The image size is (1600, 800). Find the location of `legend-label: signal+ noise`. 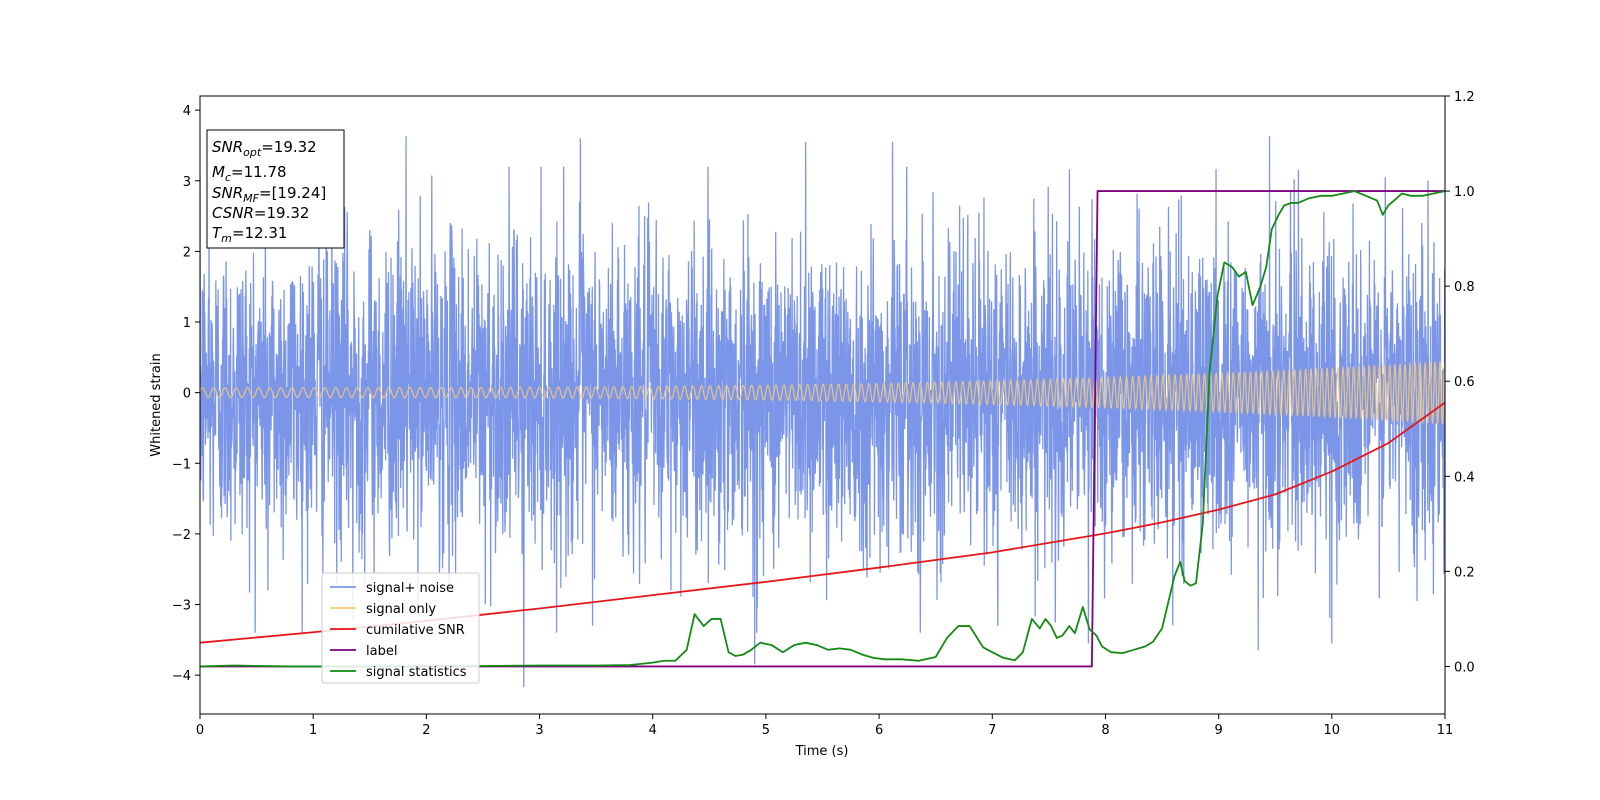

legend-label: signal+ noise is located at coordinates (410, 588).